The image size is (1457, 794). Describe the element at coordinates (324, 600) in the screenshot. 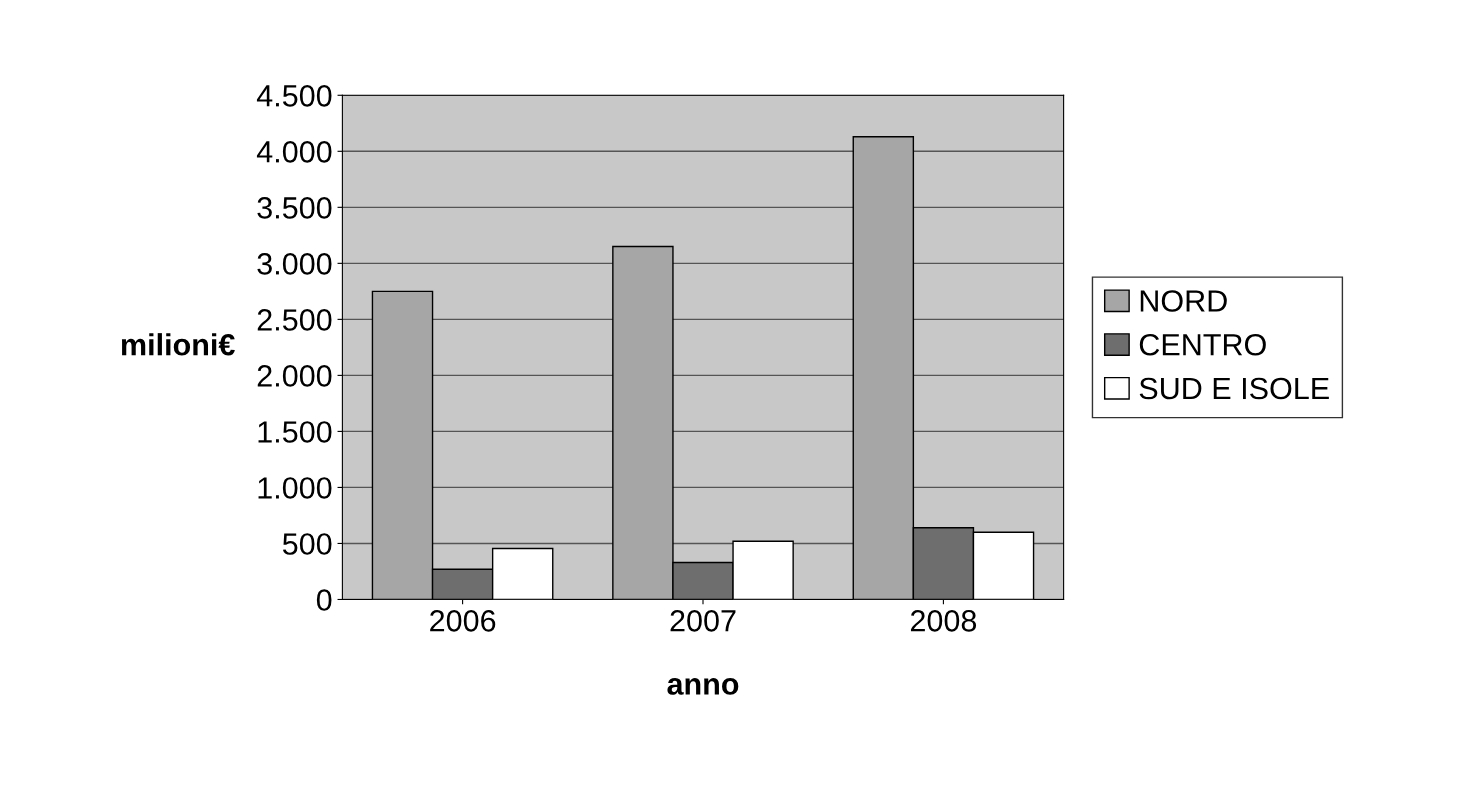

I see `y-tick-label: 0` at that location.